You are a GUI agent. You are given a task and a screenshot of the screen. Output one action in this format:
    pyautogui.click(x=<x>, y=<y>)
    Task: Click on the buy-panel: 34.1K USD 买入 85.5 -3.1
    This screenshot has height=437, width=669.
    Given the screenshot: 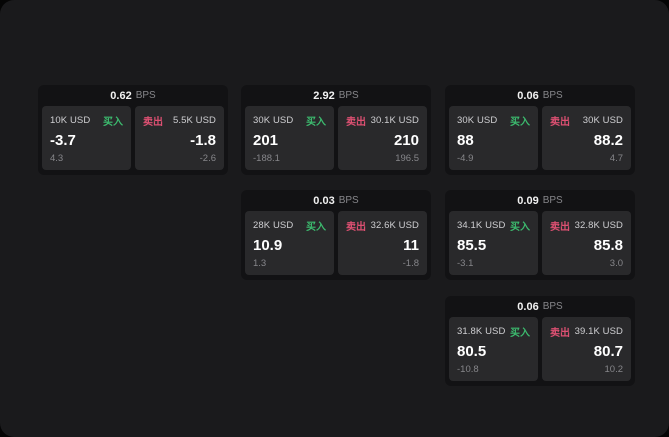 What is the action you would take?
    pyautogui.click(x=493, y=243)
    